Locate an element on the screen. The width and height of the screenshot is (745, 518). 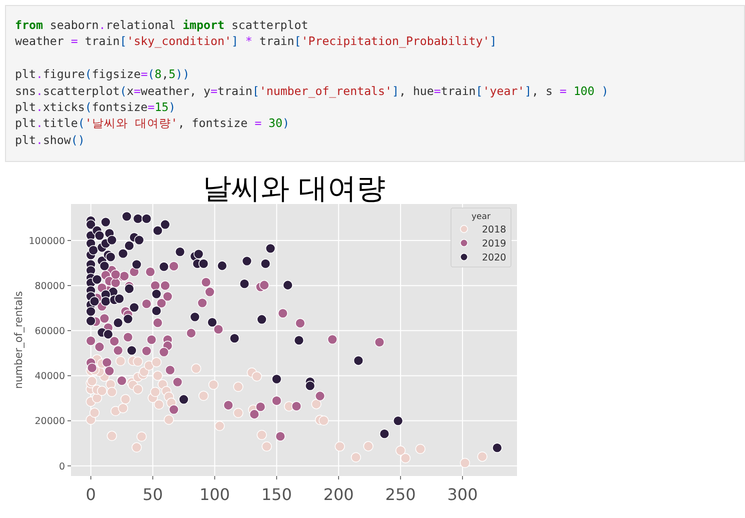
x-tick-label: 250 is located at coordinates (400, 494).